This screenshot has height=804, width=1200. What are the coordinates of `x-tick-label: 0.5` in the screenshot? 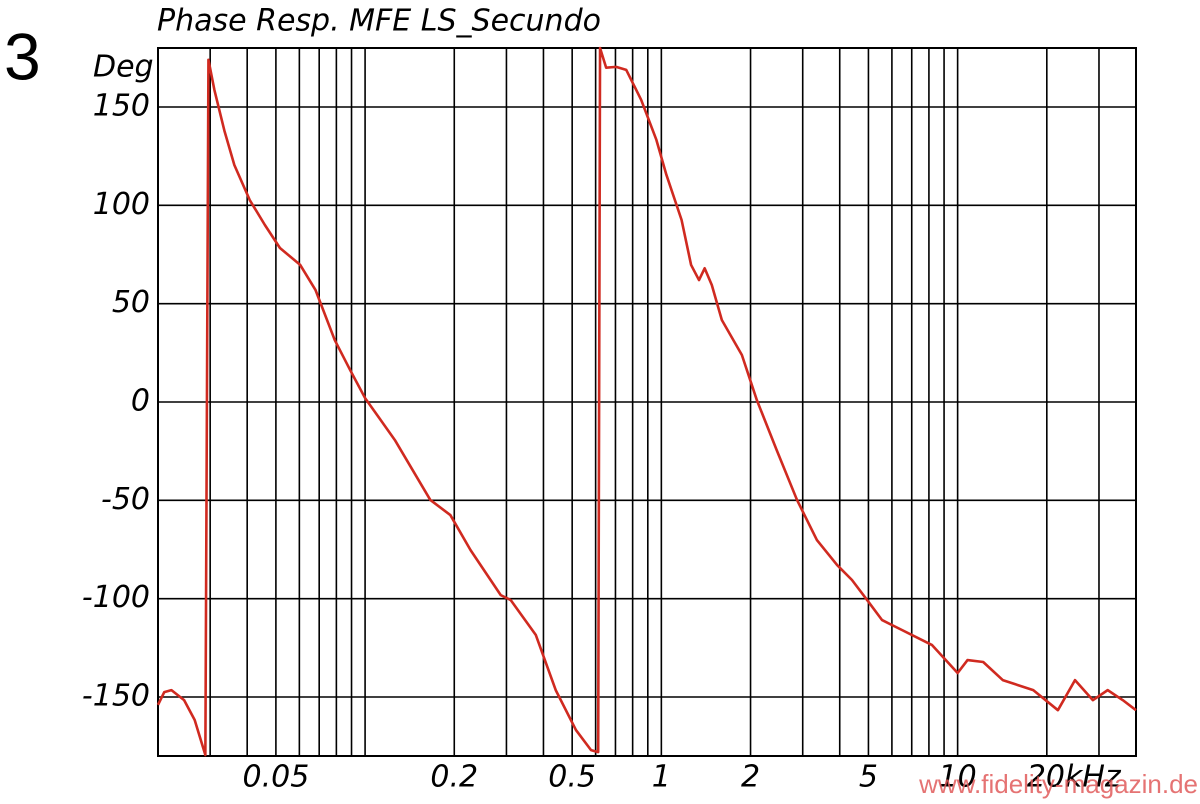 It's located at (572, 777).